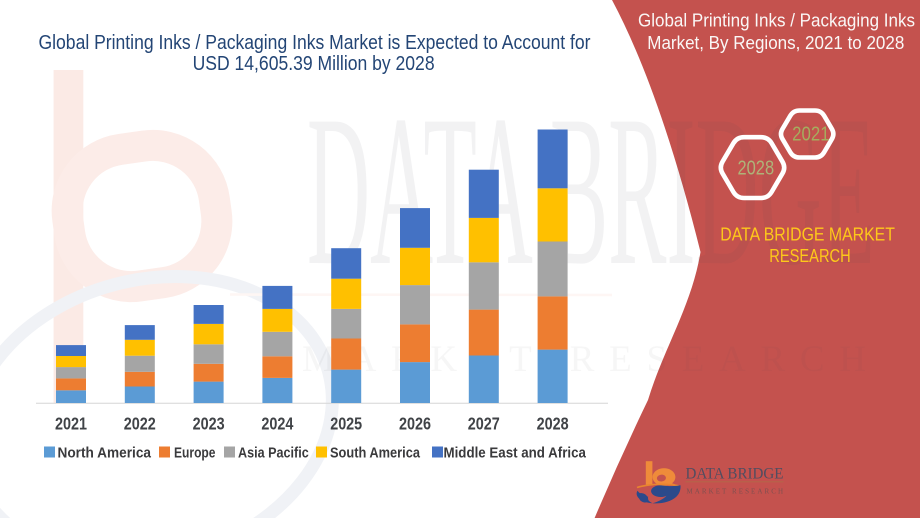  Describe the element at coordinates (375, 453) in the screenshot. I see `svg-text: South America` at that location.